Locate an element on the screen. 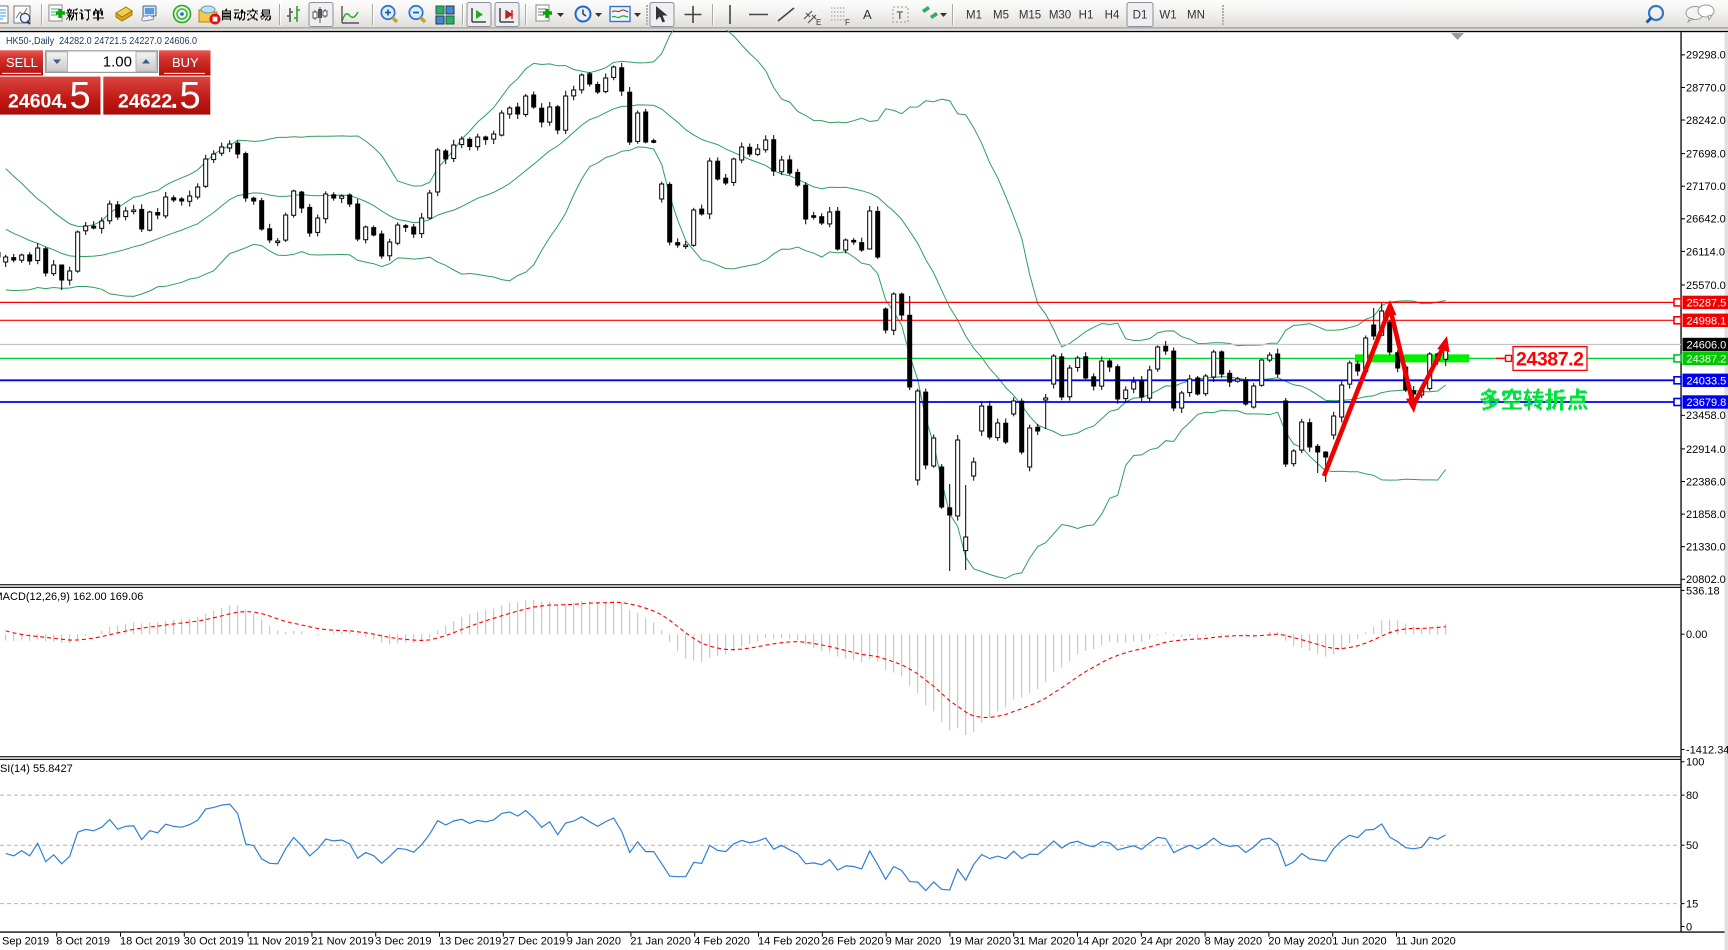  svg-text: 30 Oct 2019 is located at coordinates (214, 942).